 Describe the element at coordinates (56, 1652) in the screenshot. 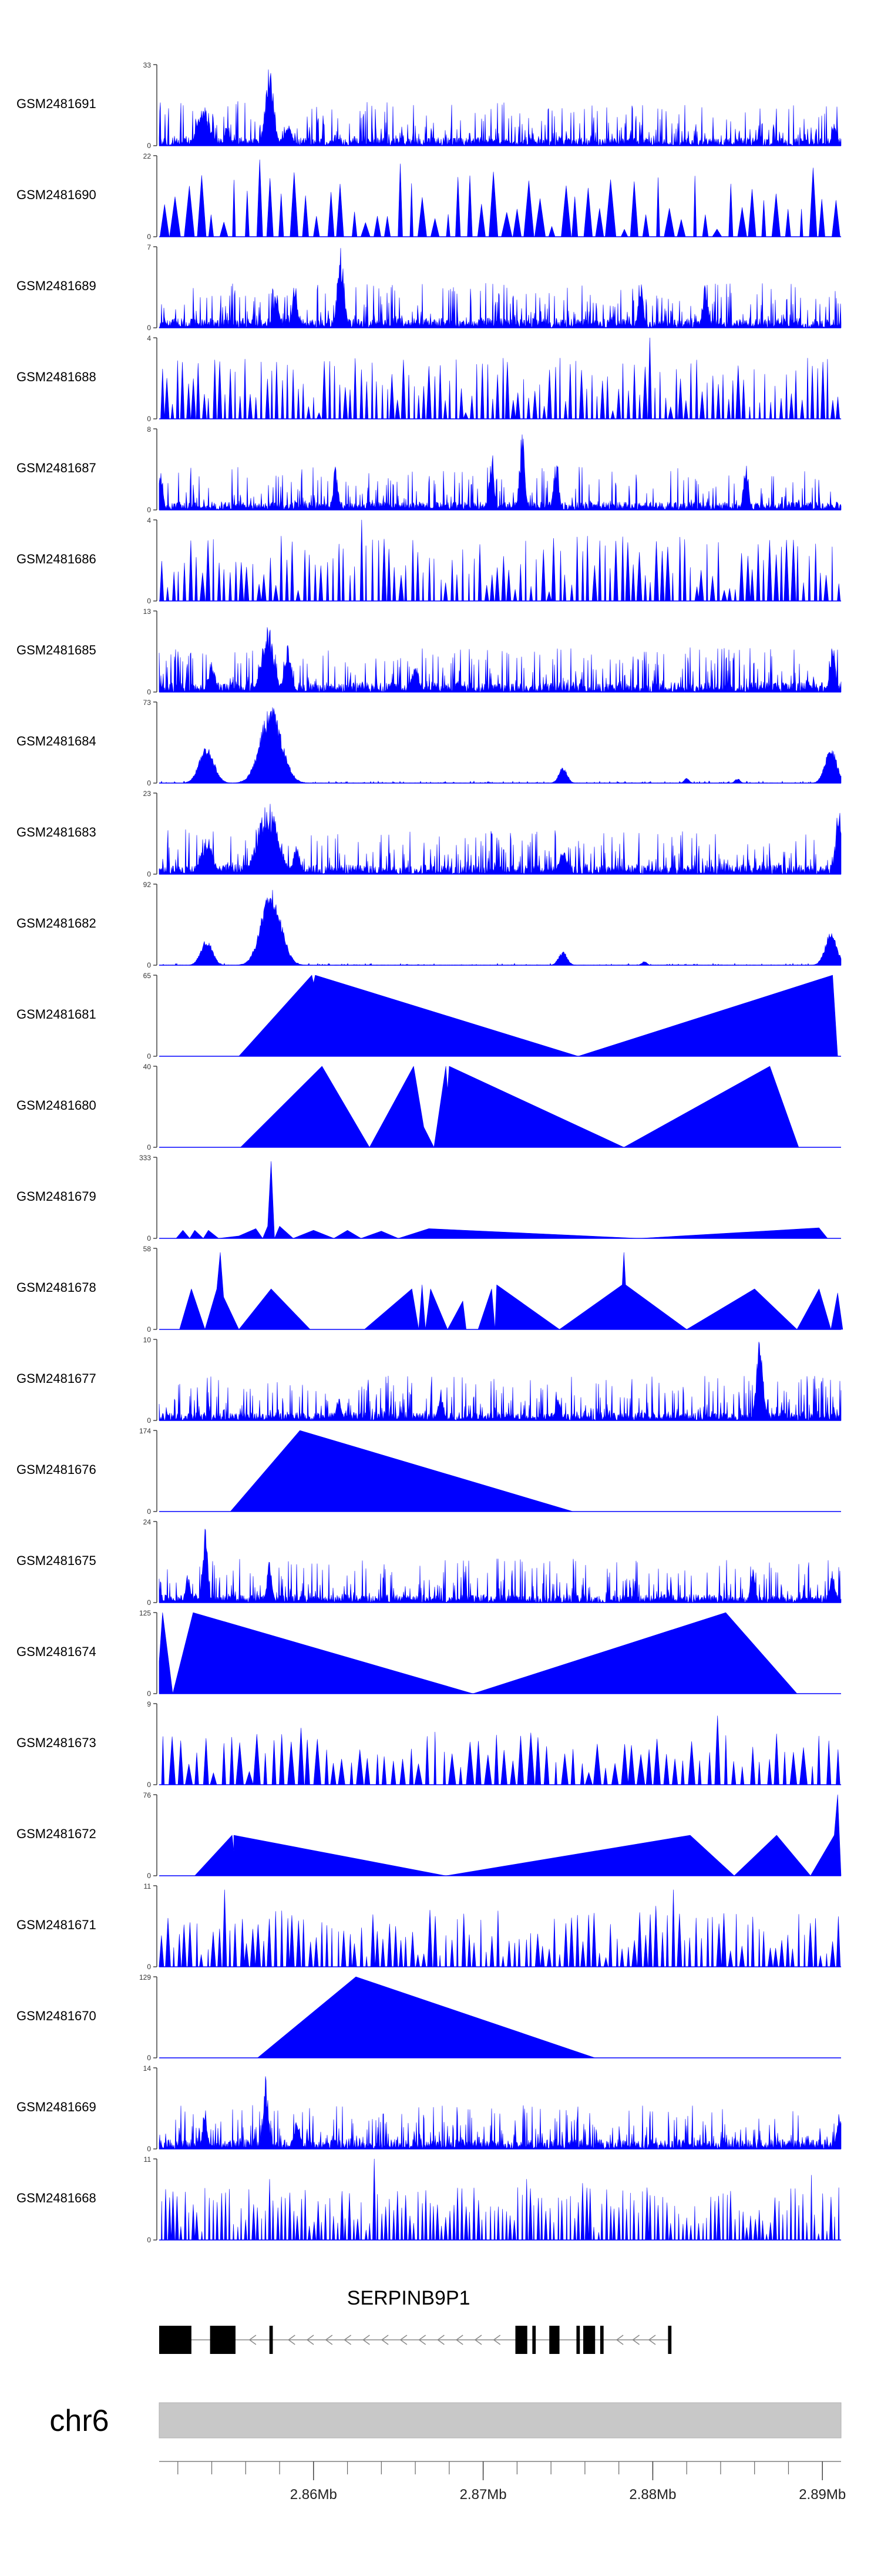

I see `track-label: GSM2481674` at that location.